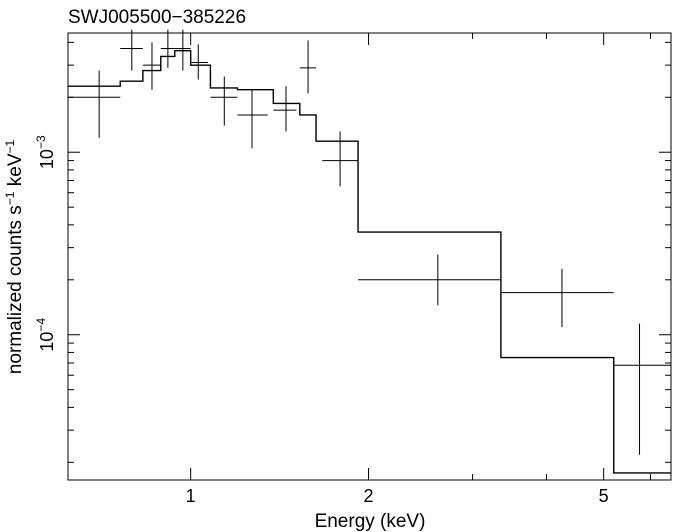 Image resolution: width=674 pixels, height=532 pixels. I want to click on chart-title: SWJ005500−385226, so click(157, 17).